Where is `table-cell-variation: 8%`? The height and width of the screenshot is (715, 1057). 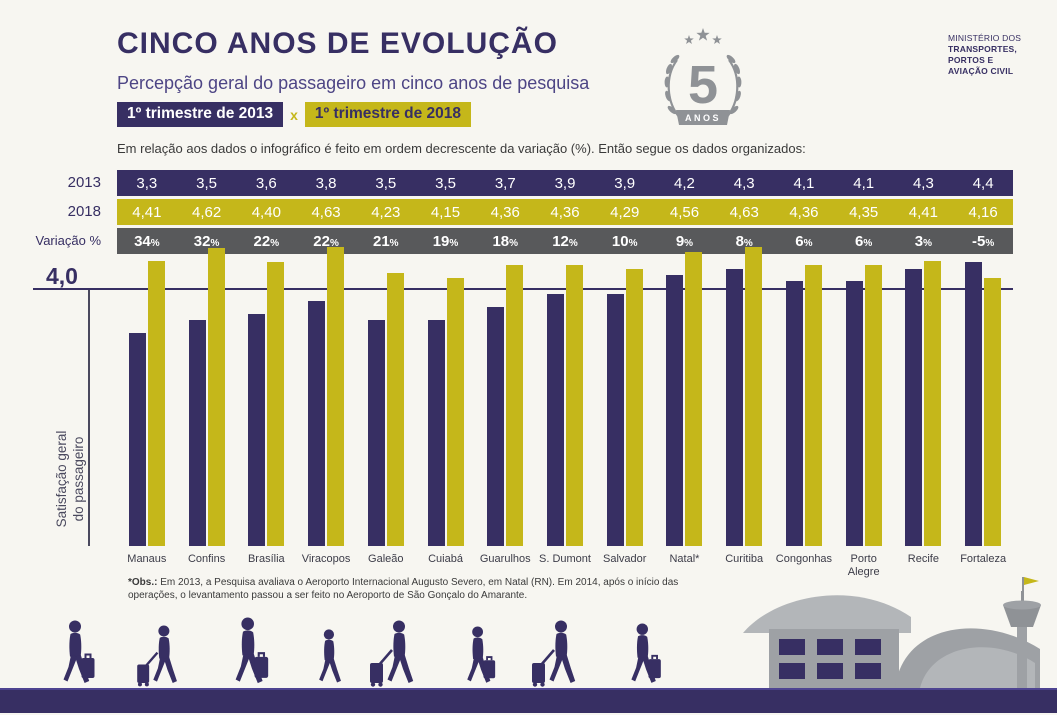 table-cell-variation: 8% is located at coordinates (744, 241).